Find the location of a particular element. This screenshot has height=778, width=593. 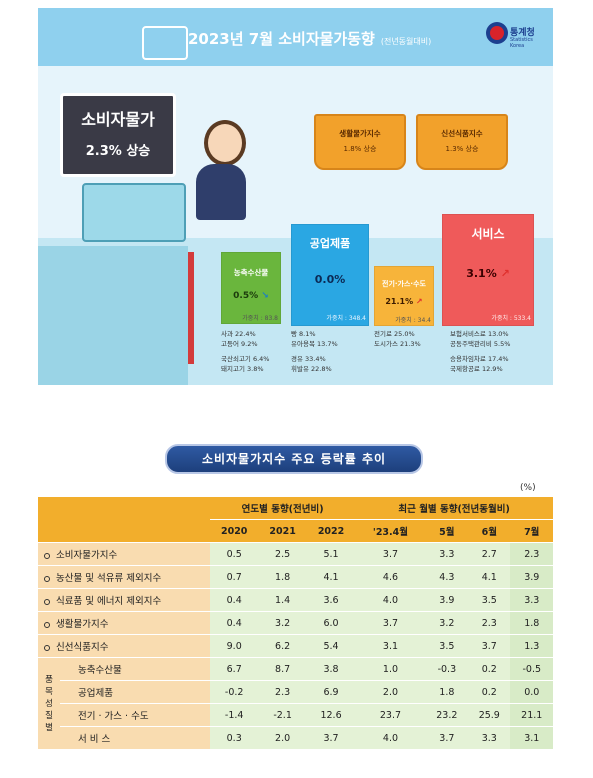

row-label: 소비자물가지수 is located at coordinates (124, 554).